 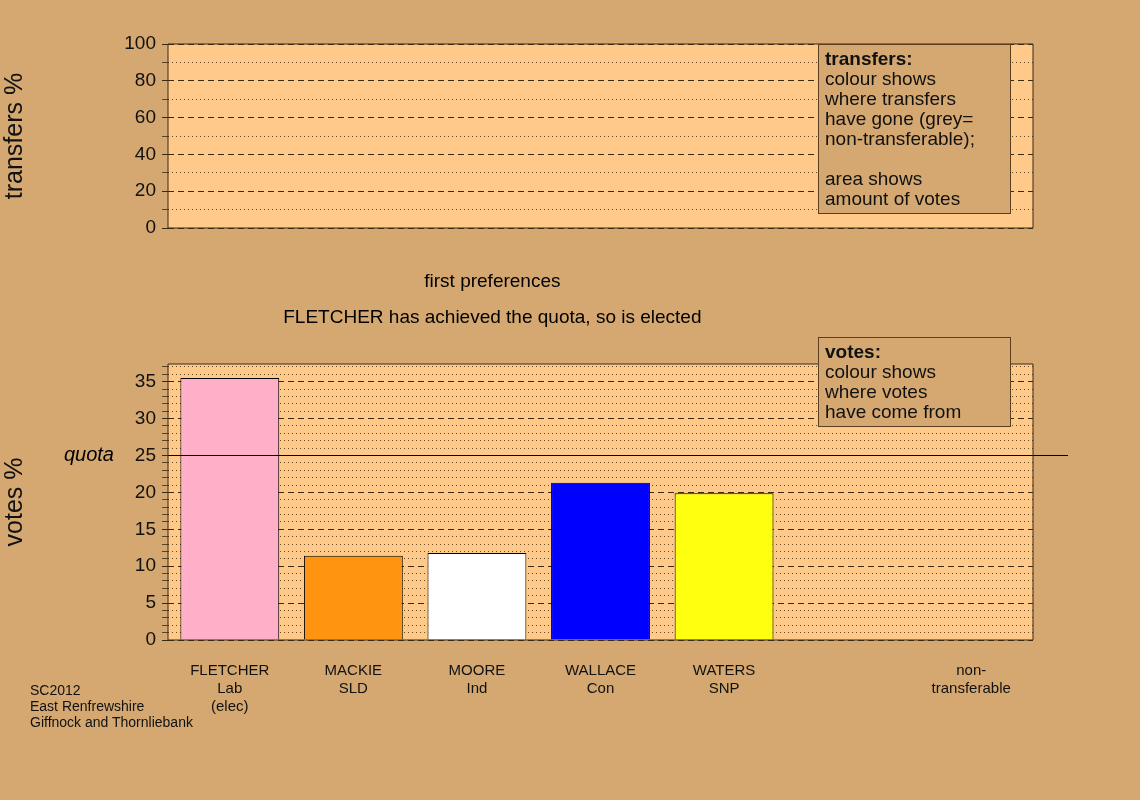 I want to click on y-tick-label: 10, so click(x=145, y=565).